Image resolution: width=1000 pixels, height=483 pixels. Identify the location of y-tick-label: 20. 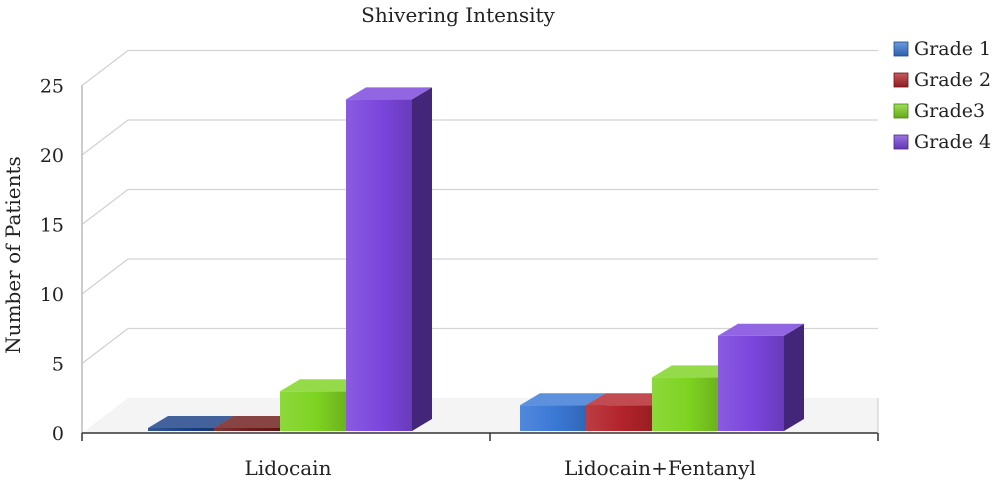
(52, 156).